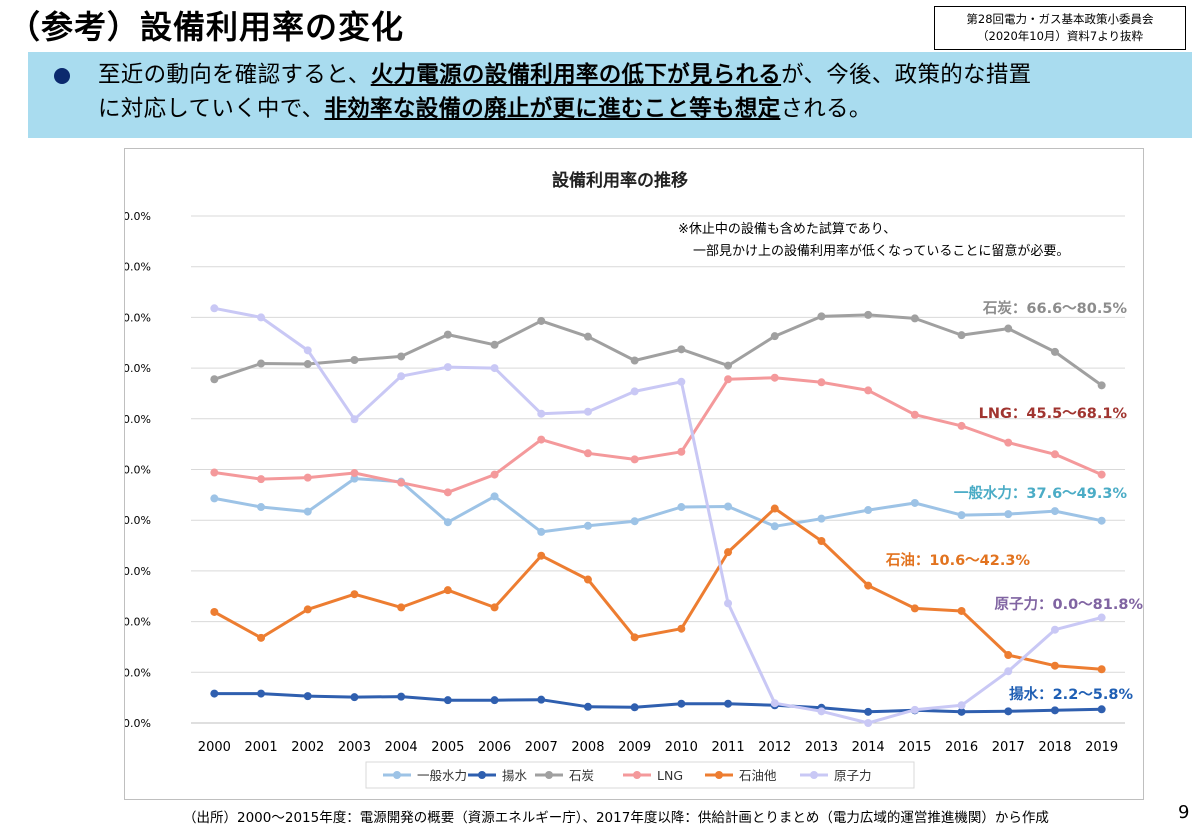 The image size is (1200, 830). What do you see at coordinates (211, 109) in the screenshot?
I see `summary-text-3: に対応していく中で、` at bounding box center [211, 109].